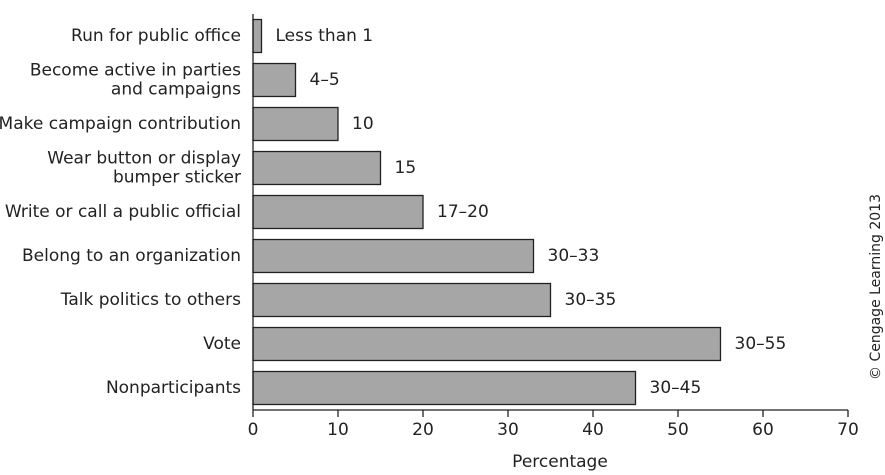 The width and height of the screenshot is (885, 475). What do you see at coordinates (120, 124) in the screenshot?
I see `y-tick-label: Make campaign contribution` at bounding box center [120, 124].